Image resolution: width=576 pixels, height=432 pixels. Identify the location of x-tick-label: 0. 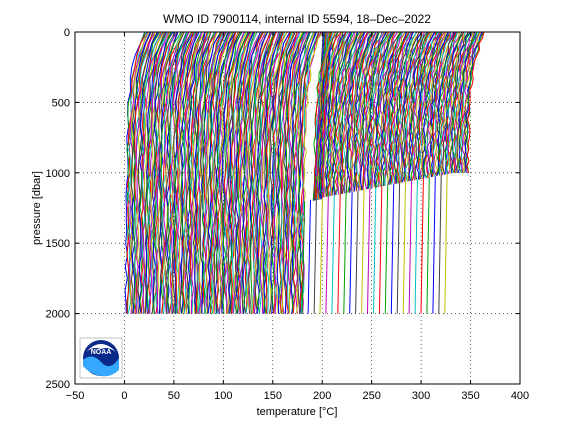
(124, 396).